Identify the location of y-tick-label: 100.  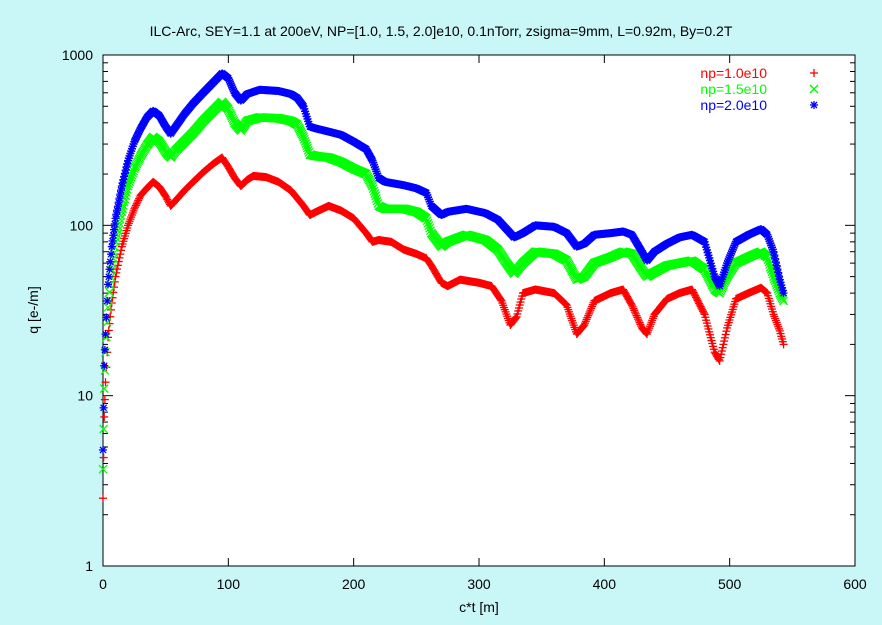
(82, 225).